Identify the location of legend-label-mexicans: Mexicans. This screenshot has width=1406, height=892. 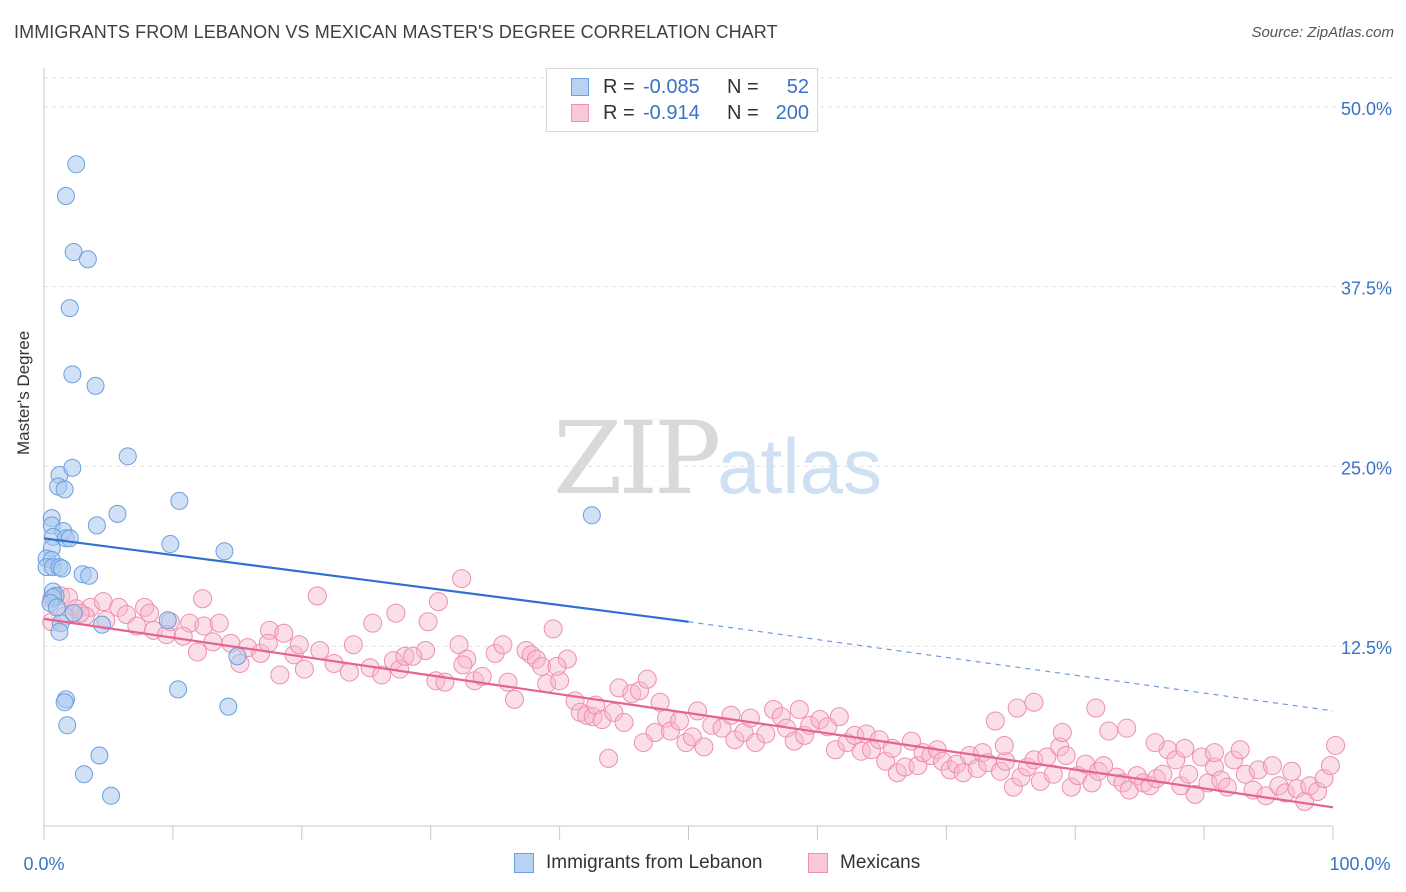
(880, 862).